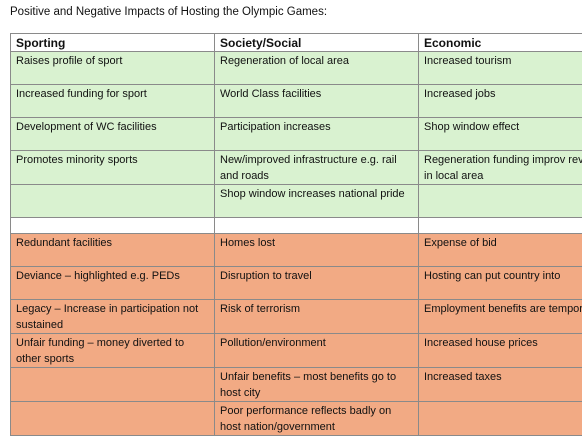 The width and height of the screenshot is (582, 436). Describe the element at coordinates (112, 68) in the screenshot. I see `table-cell: Raises profile of sport` at that location.